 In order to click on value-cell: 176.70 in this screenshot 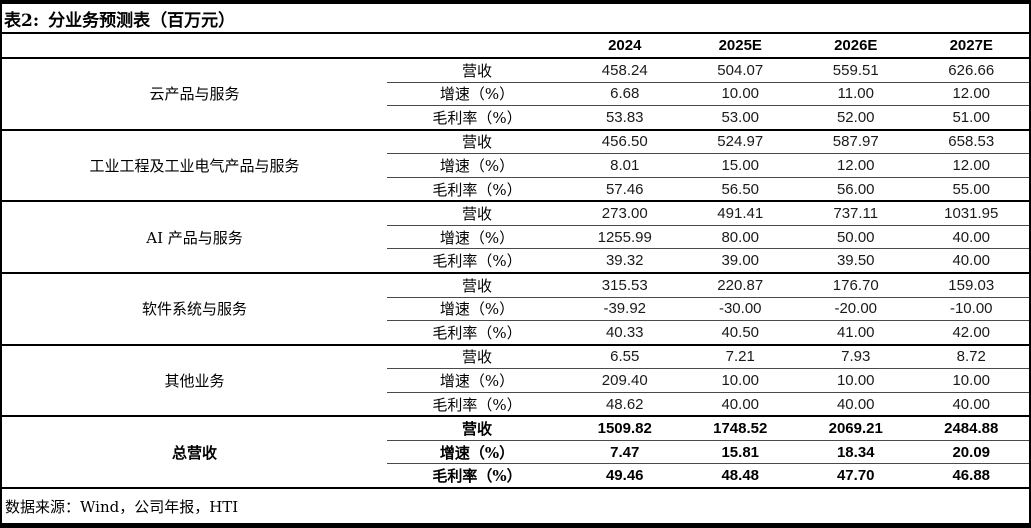, I will do `click(856, 284)`.